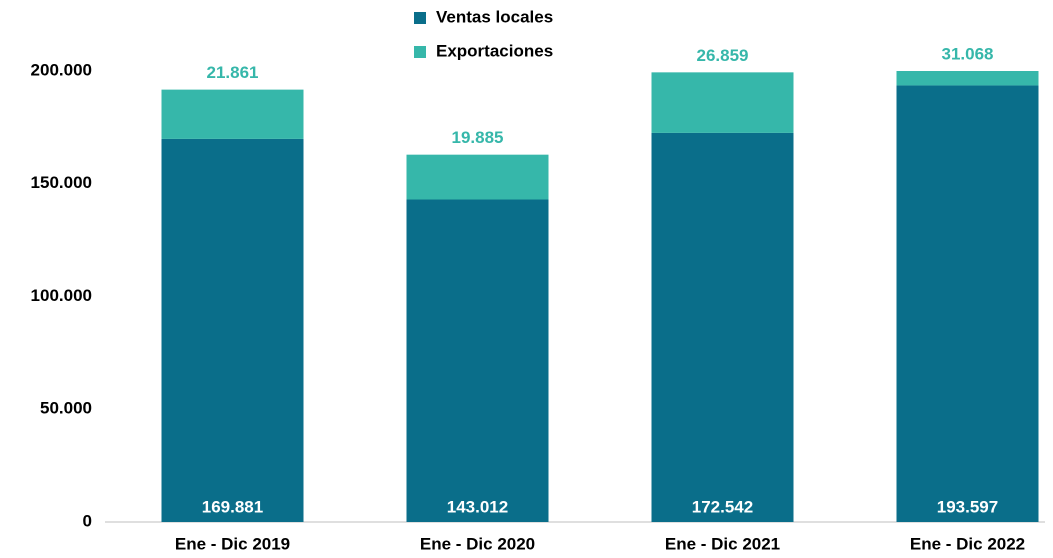 This screenshot has height=558, width=1053. I want to click on data-label: 26.859, so click(723, 55).